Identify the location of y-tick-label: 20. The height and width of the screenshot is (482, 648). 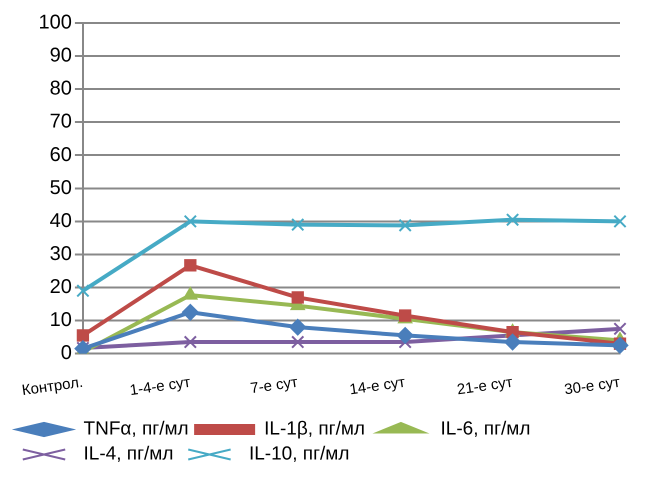
(61, 287).